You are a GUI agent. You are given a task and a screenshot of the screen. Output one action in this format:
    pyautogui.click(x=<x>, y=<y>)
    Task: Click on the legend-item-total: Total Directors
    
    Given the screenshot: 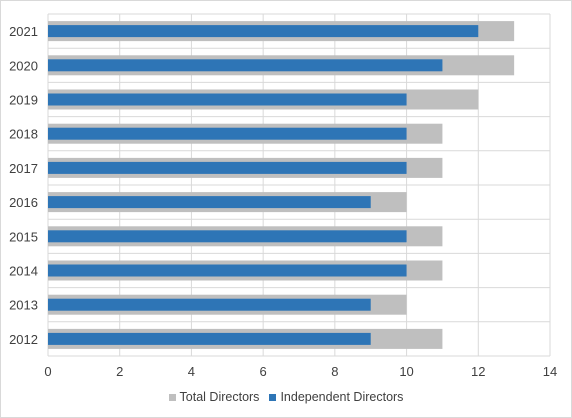 What is the action you would take?
    pyautogui.click(x=214, y=397)
    